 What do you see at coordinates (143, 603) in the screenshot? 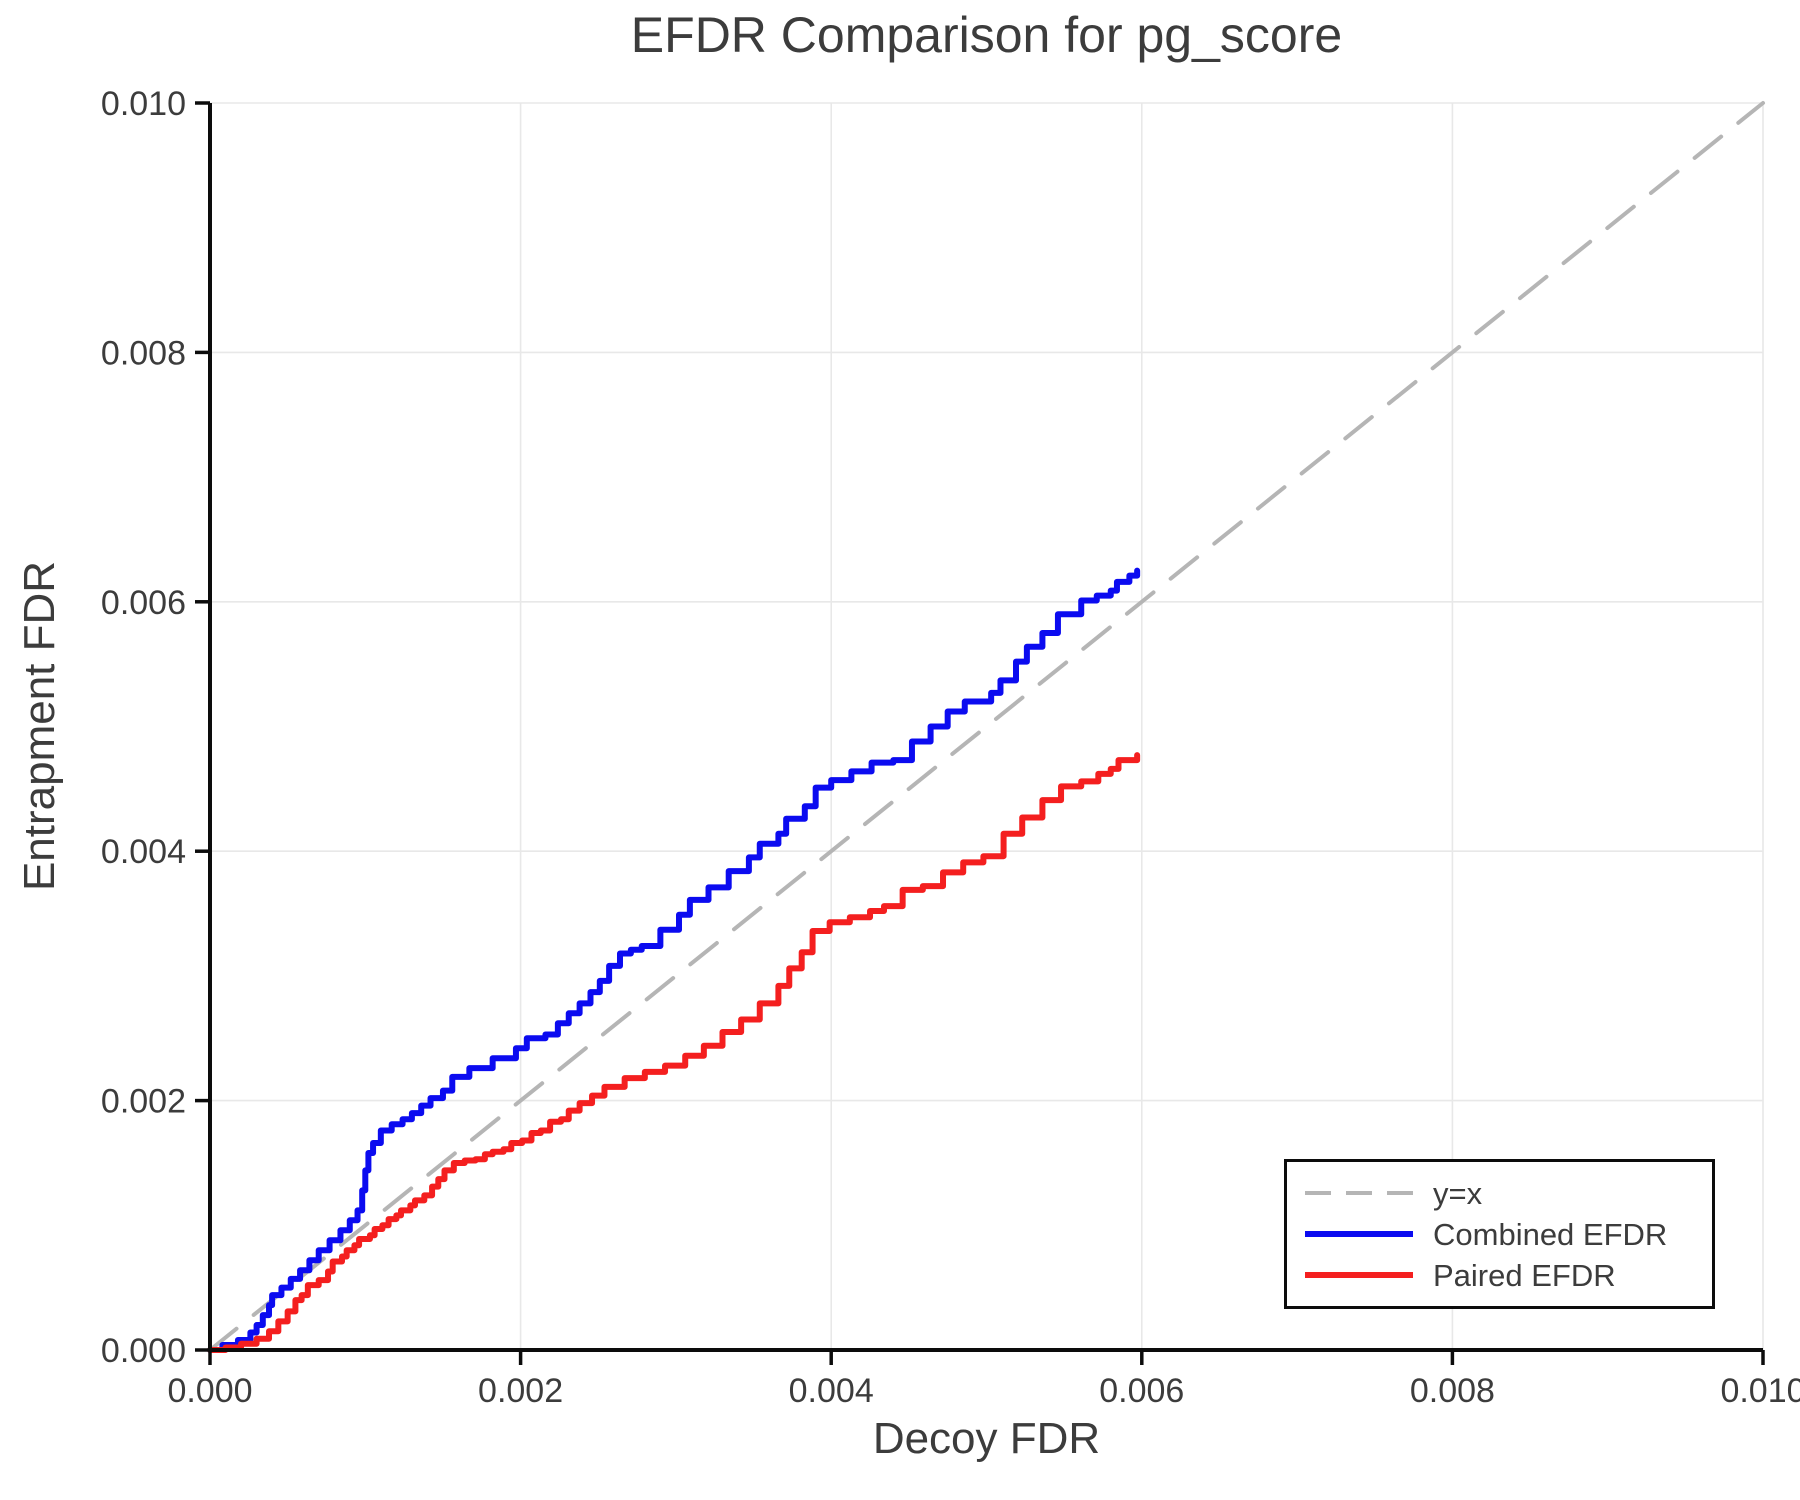
I see `y-tick-label: 0.006` at bounding box center [143, 603].